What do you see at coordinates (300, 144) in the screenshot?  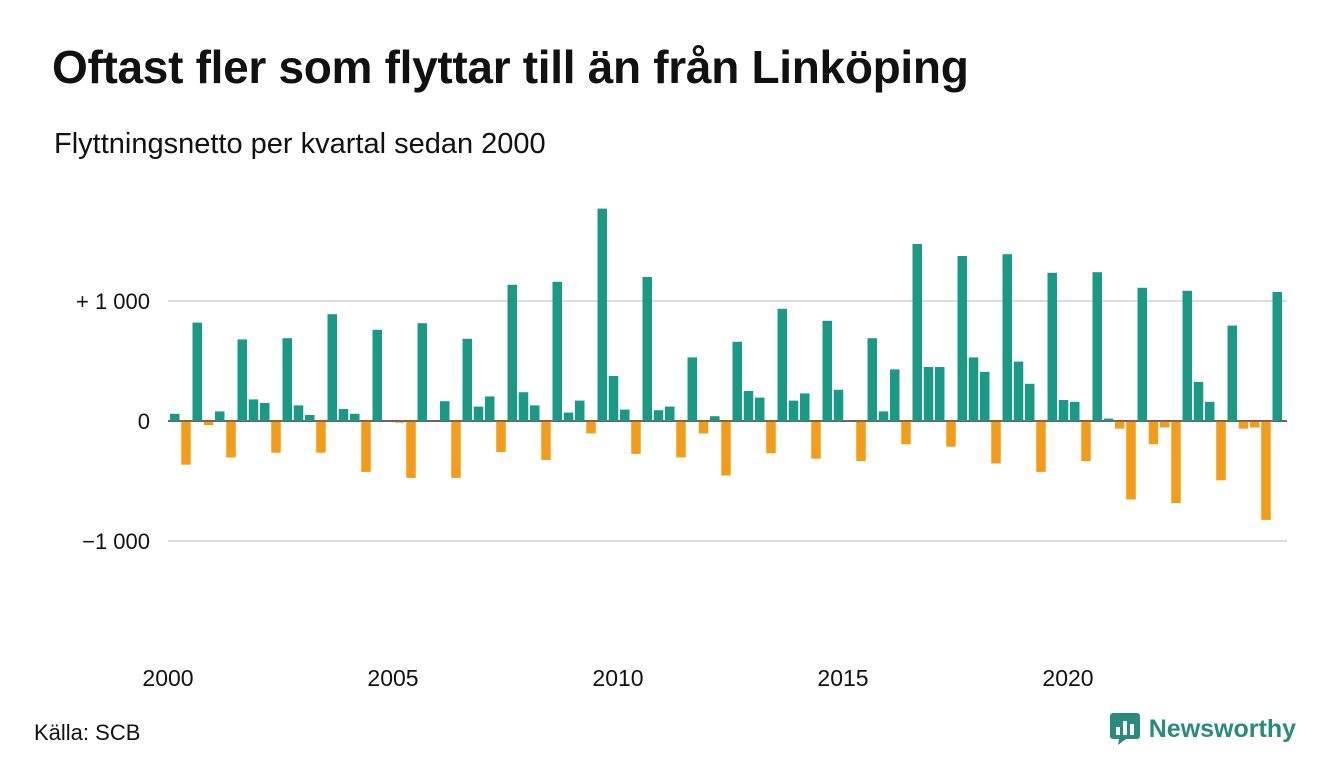 I see `chart-subtitle: Flyttningsnetto per kvartal sedan 2000` at bounding box center [300, 144].